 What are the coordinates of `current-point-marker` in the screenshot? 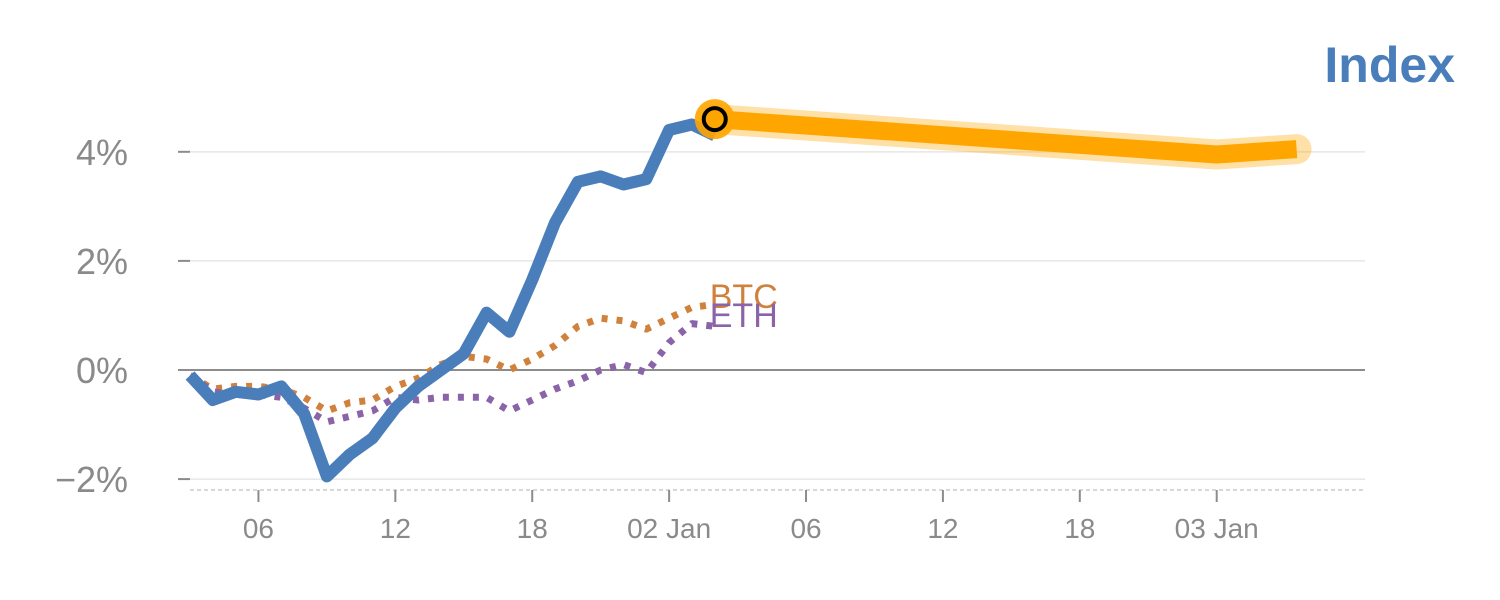 It's located at (714, 119).